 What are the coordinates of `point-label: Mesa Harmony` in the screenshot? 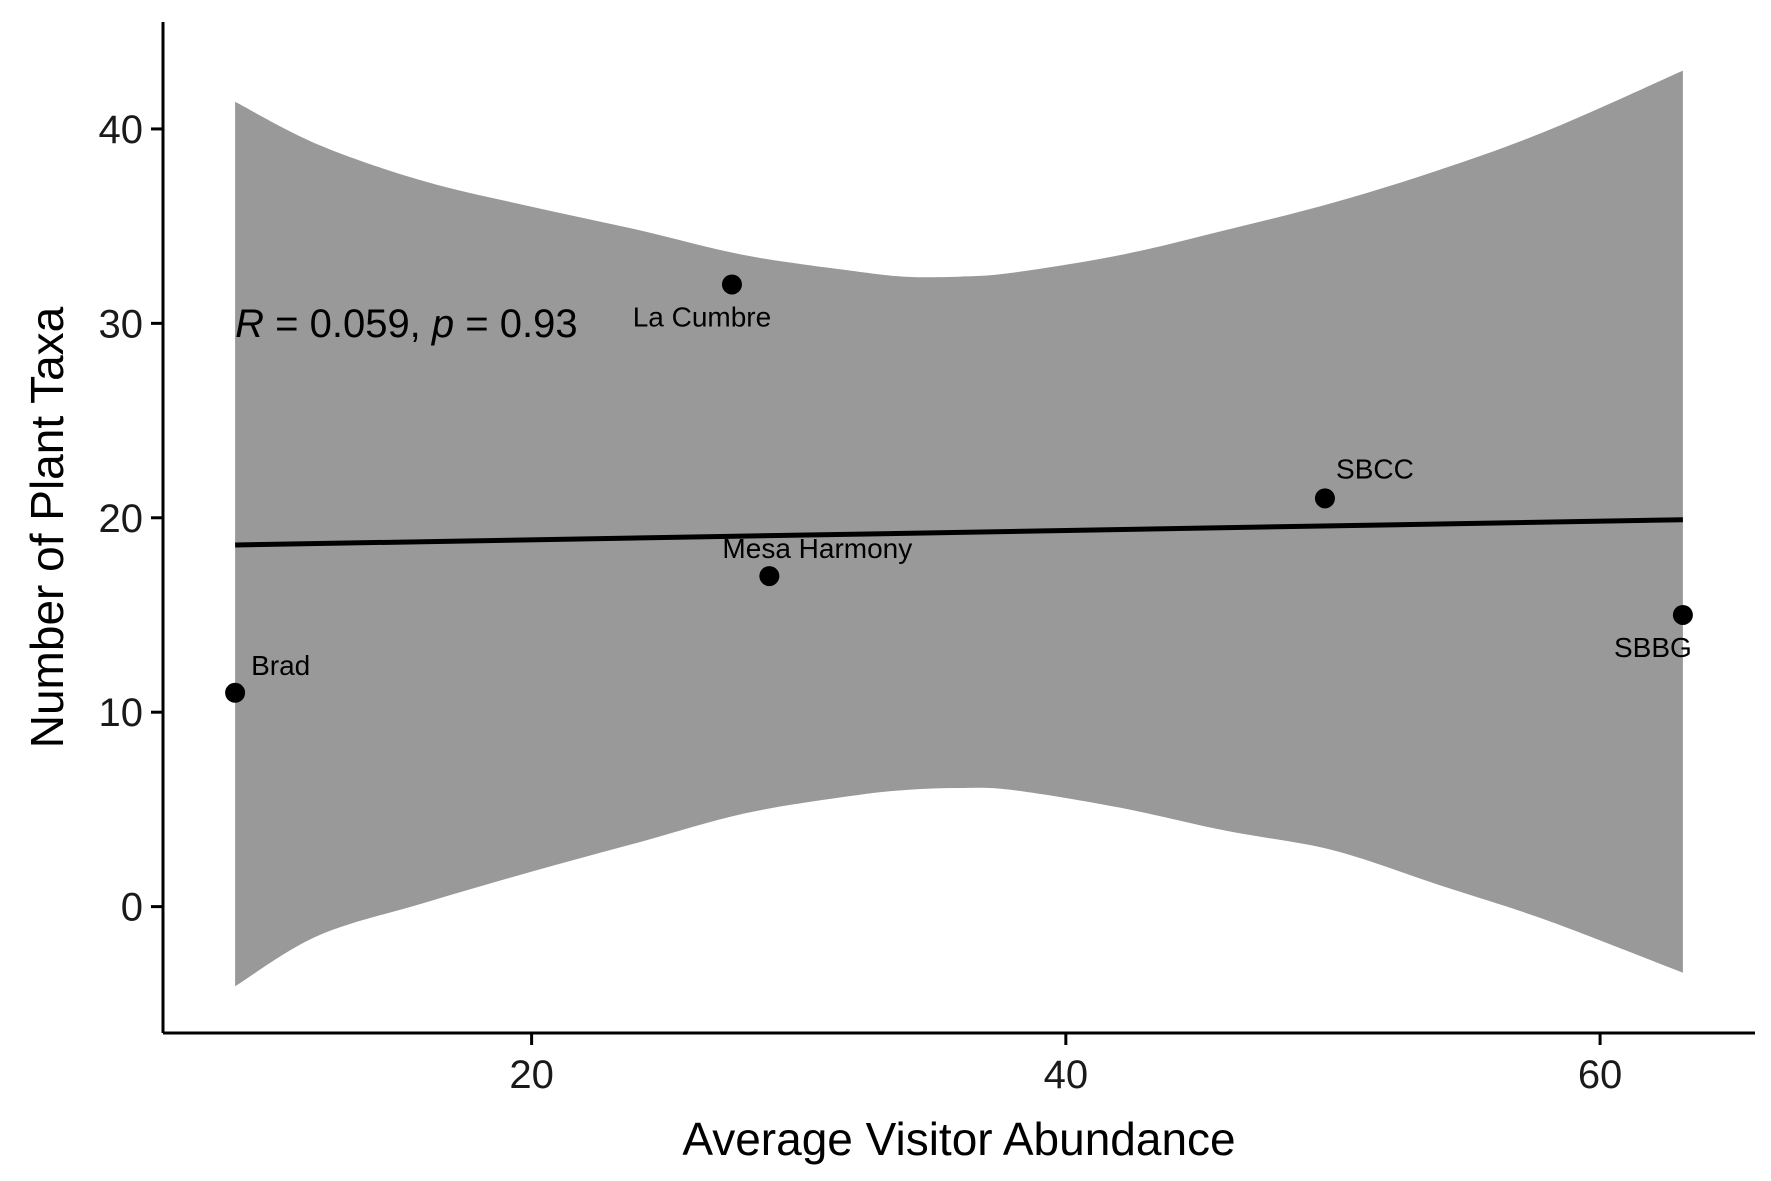 It's located at (817, 548).